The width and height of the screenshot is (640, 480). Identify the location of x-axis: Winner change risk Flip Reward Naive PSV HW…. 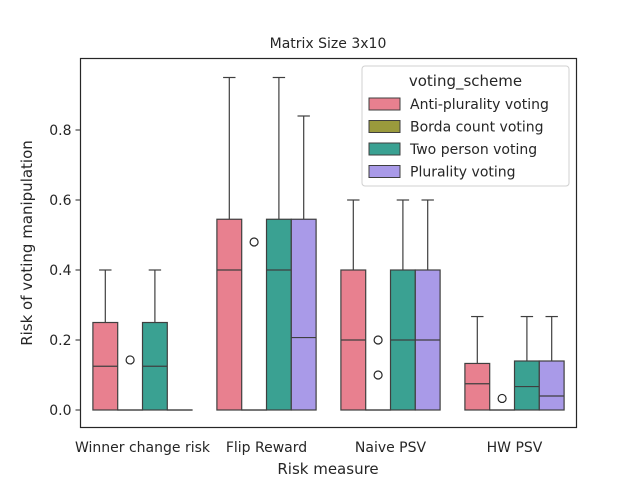
(309, 448).